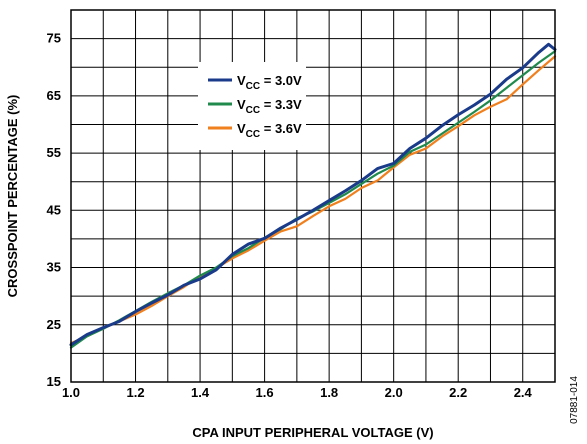  Describe the element at coordinates (458, 392) in the screenshot. I see `x-tick-label: 2.2` at that location.